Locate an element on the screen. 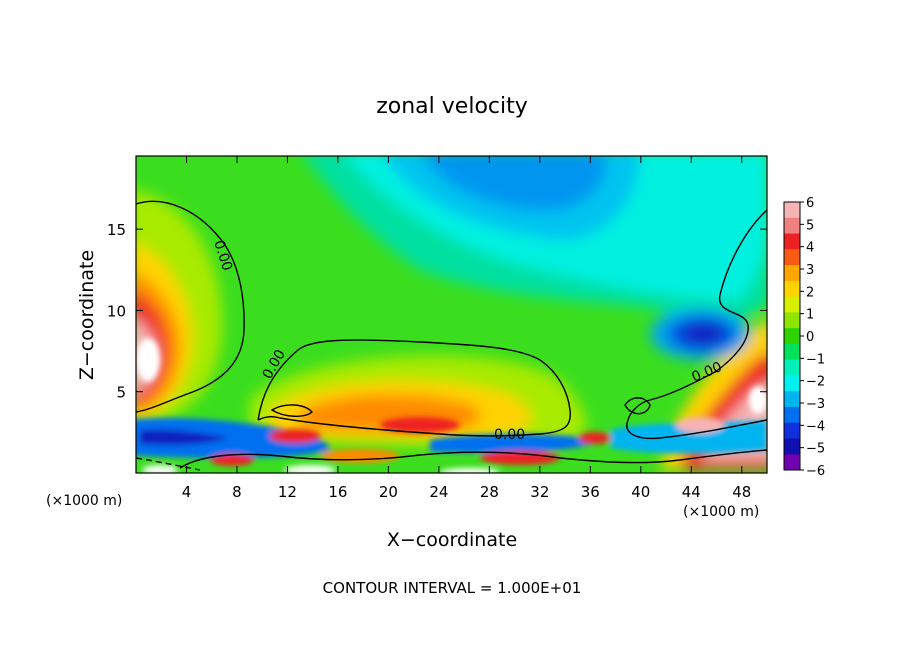 This screenshot has width=904, height=654. zero-contour-east is located at coordinates (696, 324).